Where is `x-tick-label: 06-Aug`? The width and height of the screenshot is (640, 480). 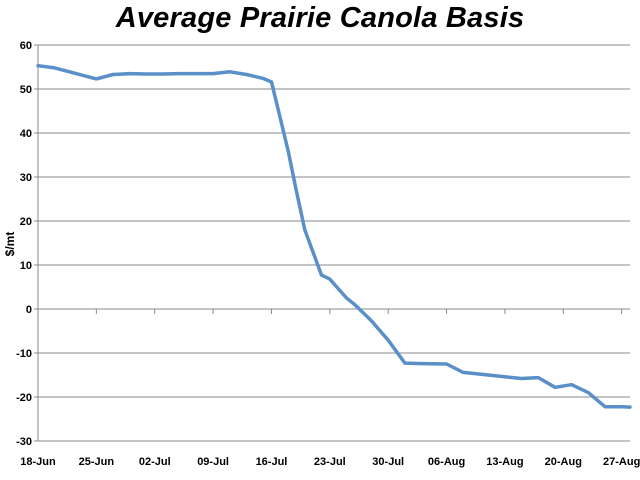 x-tick-label: 06-Aug is located at coordinates (446, 462).